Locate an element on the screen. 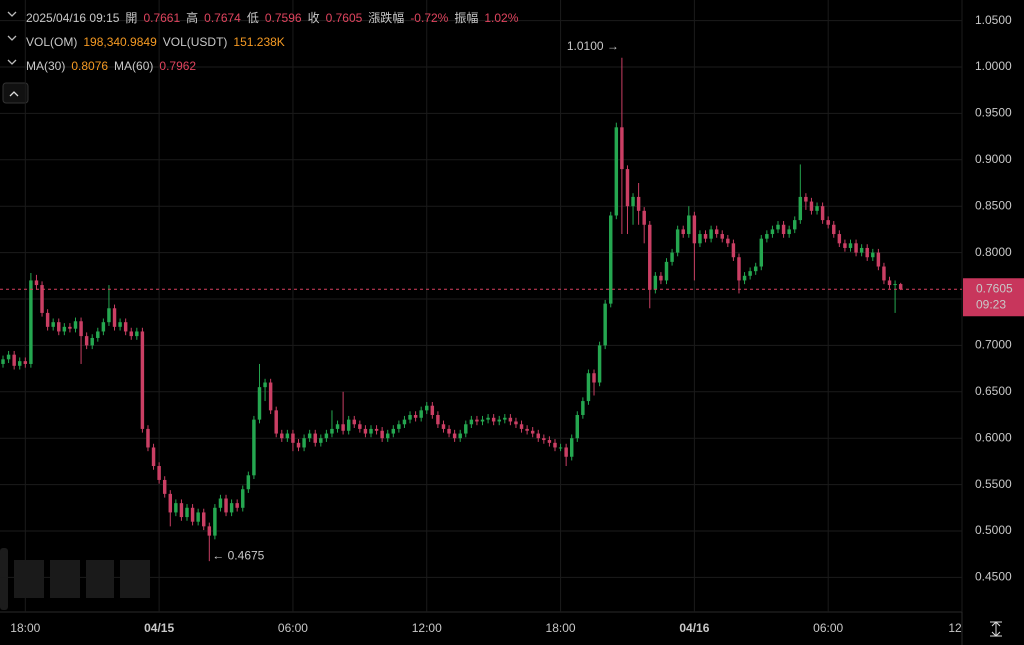  last-price-label: 0.7605 is located at coordinates (994, 288).